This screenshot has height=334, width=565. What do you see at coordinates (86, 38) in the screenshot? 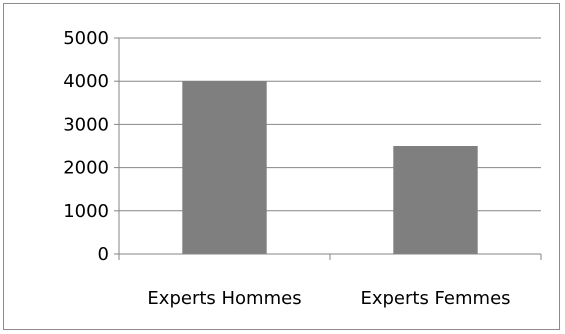
I see `y-tick-label: 5000` at bounding box center [86, 38].